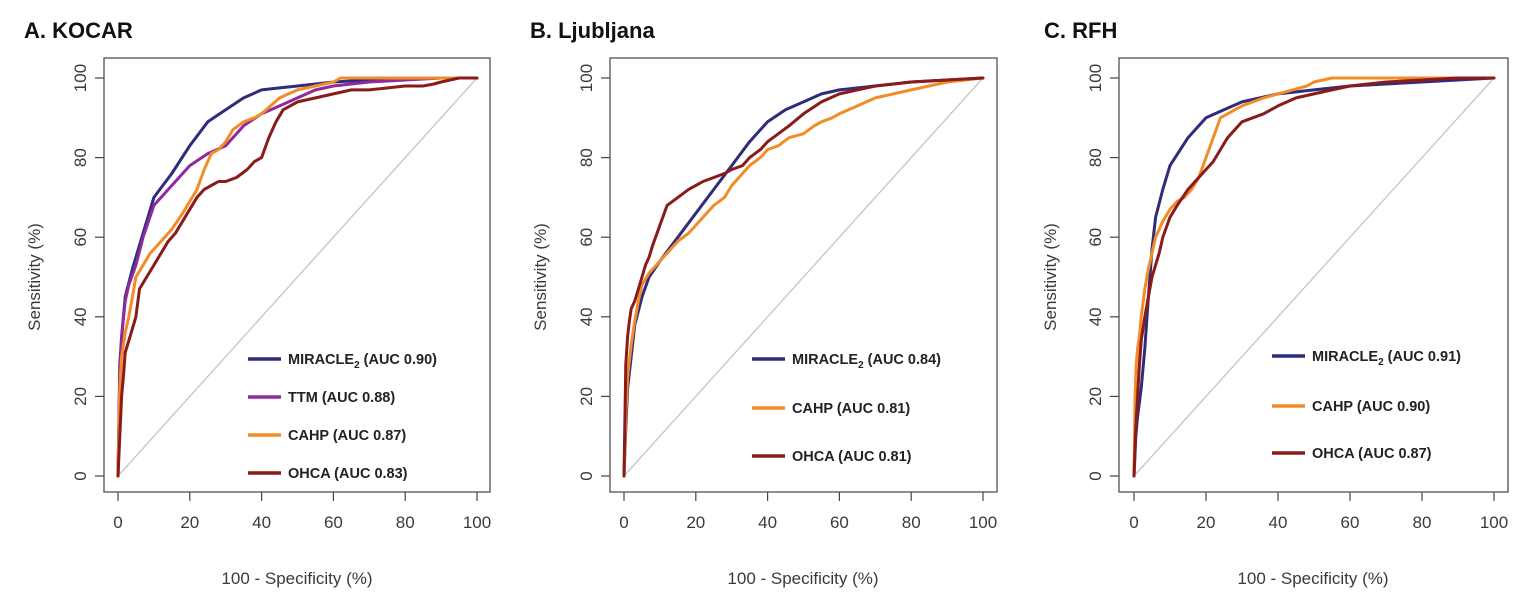 The height and width of the screenshot is (598, 1536). I want to click on legend-entry: TTM (AUC 0.88), so click(341, 398).